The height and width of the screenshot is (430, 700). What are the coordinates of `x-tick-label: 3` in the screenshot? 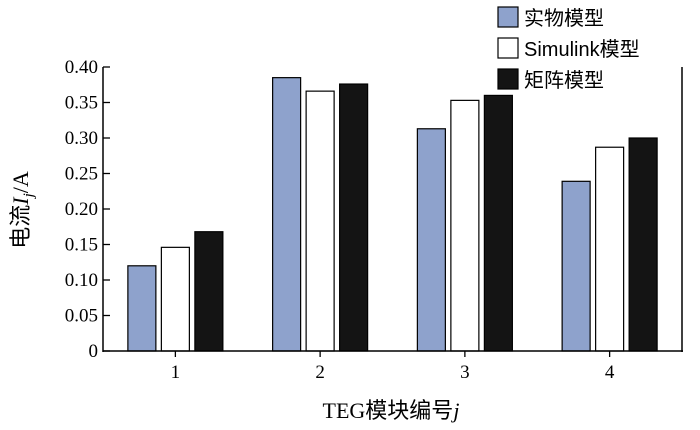 It's located at (465, 372).